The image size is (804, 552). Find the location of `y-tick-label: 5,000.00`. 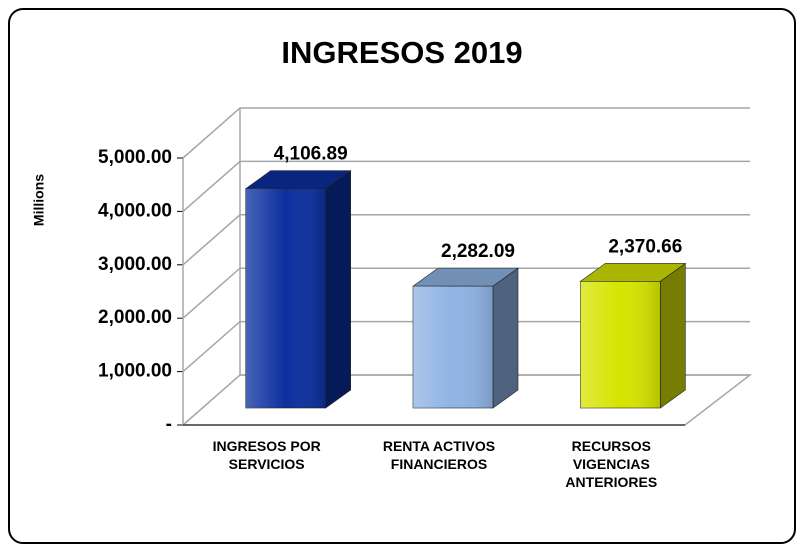

y-tick-label: 5,000.00 is located at coordinates (135, 157).